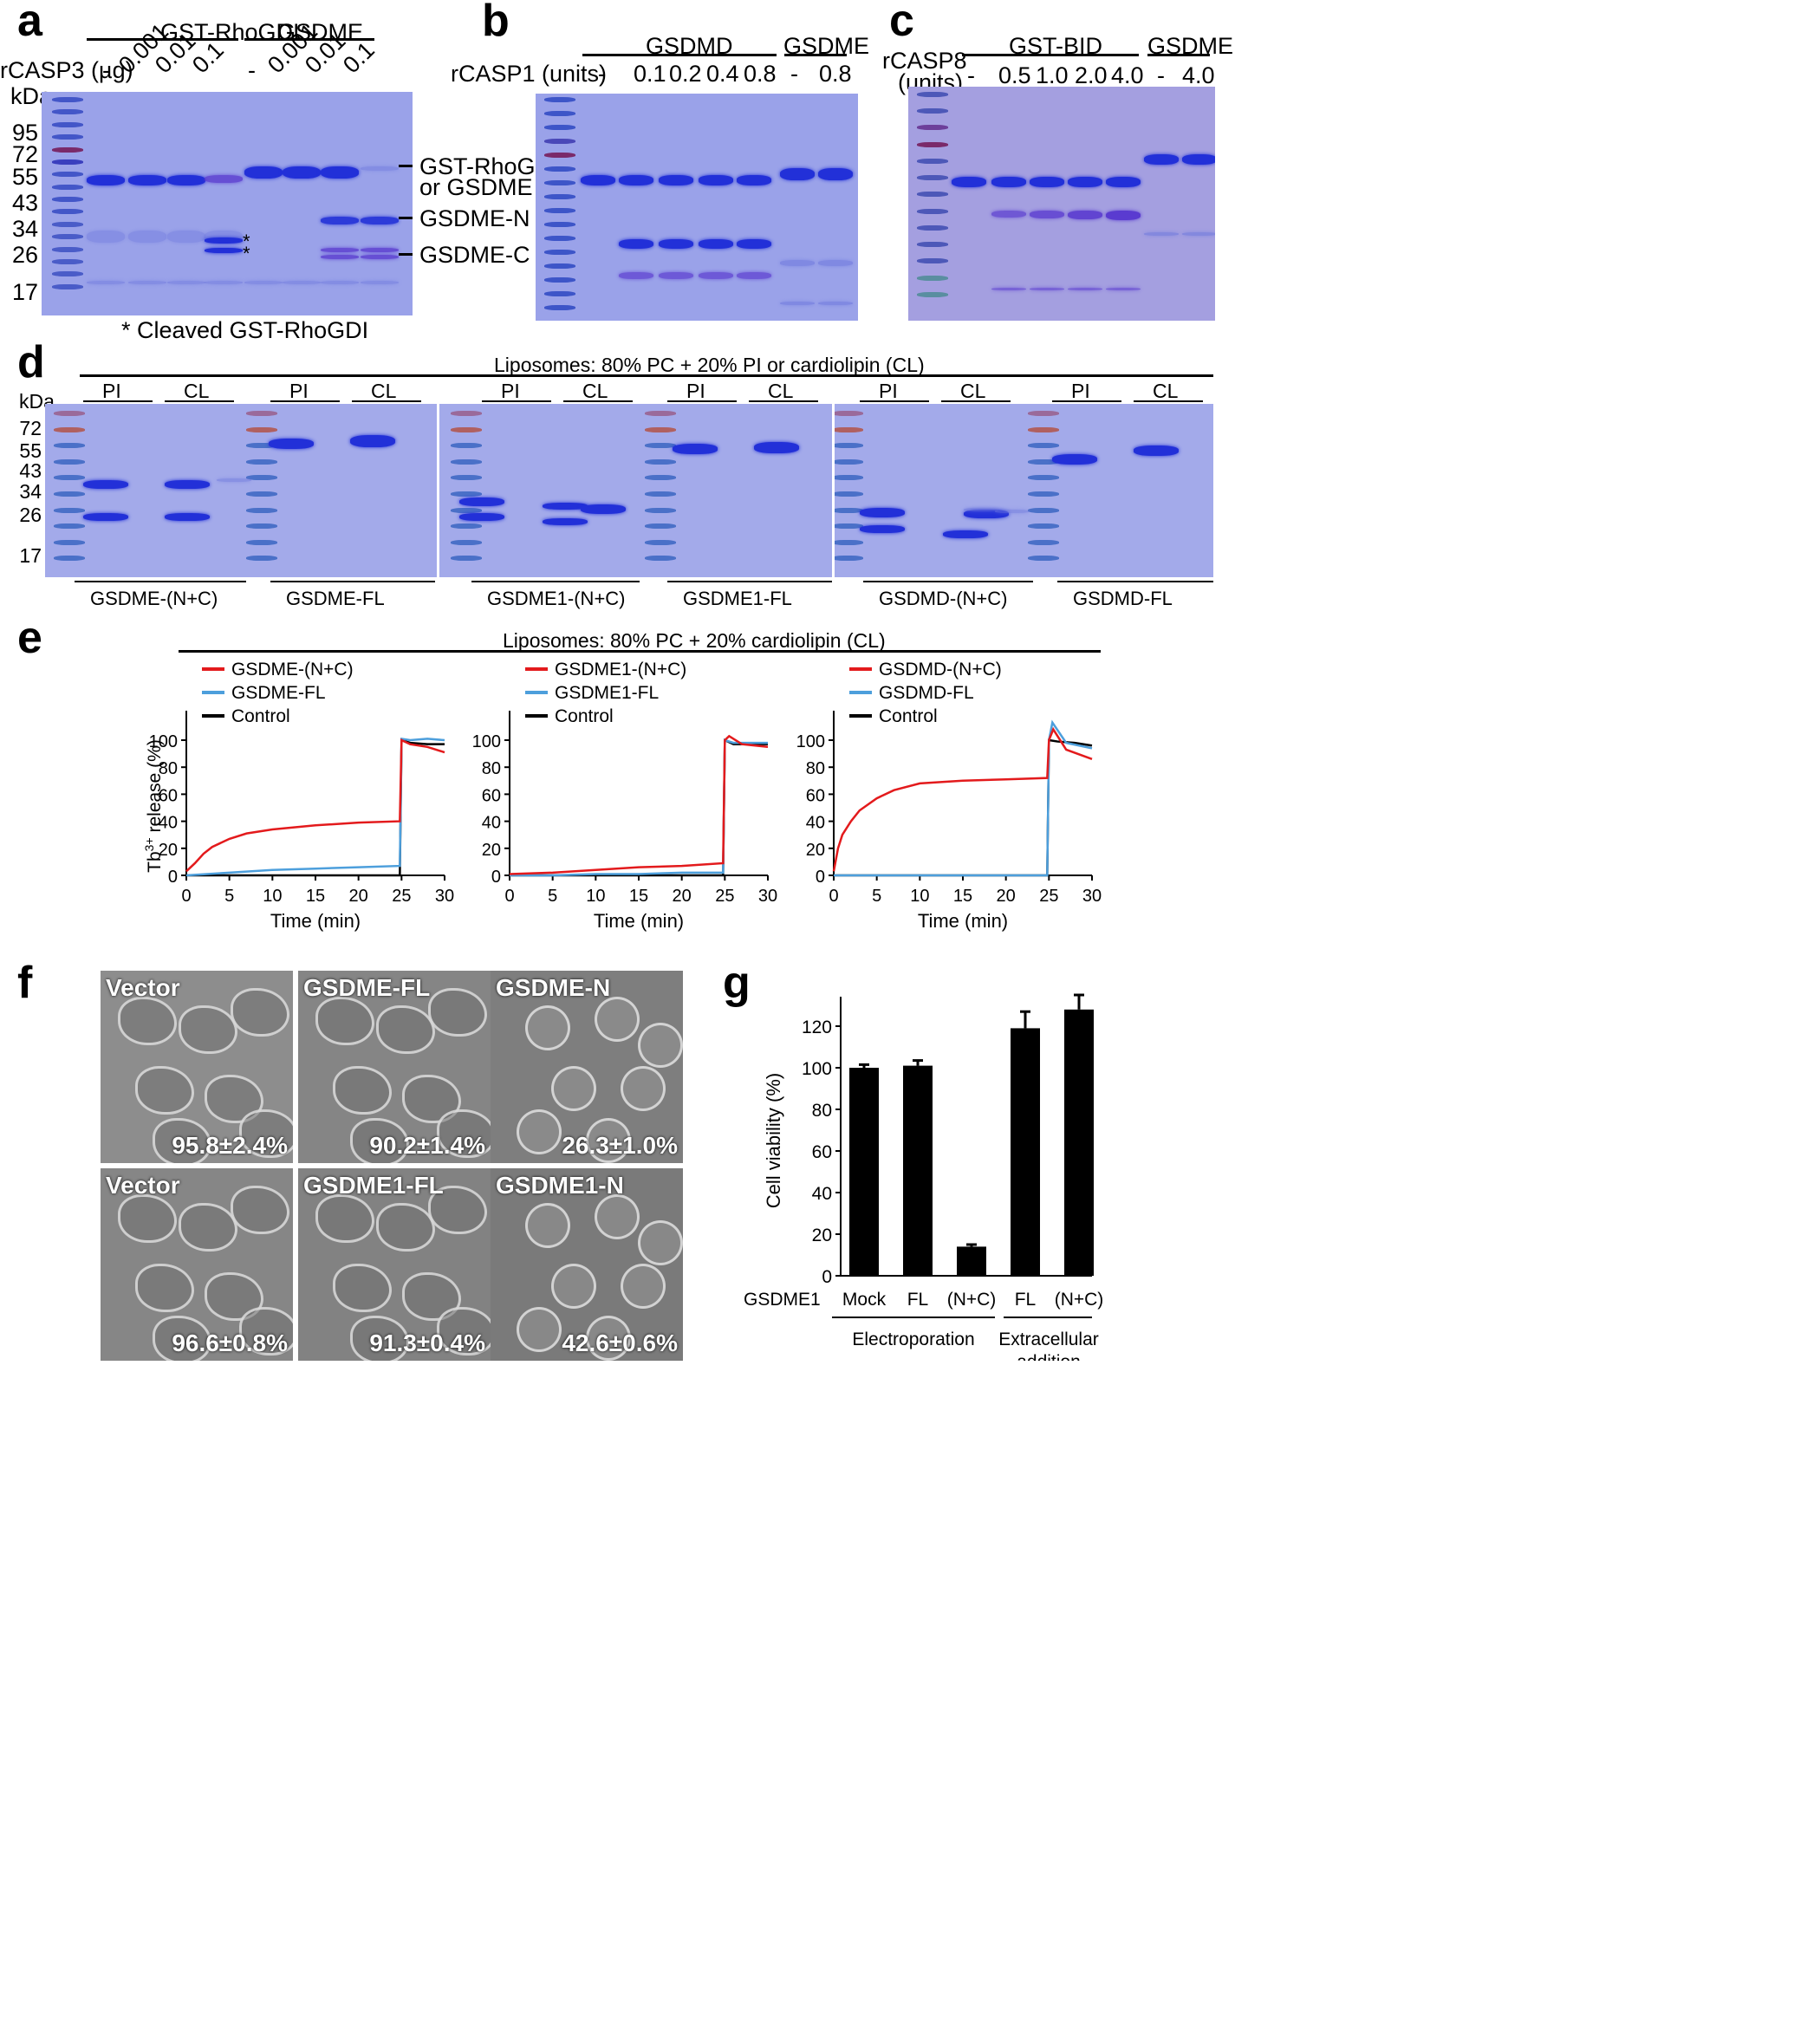 This screenshot has width=1820, height=2035. Describe the element at coordinates (1198, 75) in the screenshot. I see `dose-label: 4.0` at that location.